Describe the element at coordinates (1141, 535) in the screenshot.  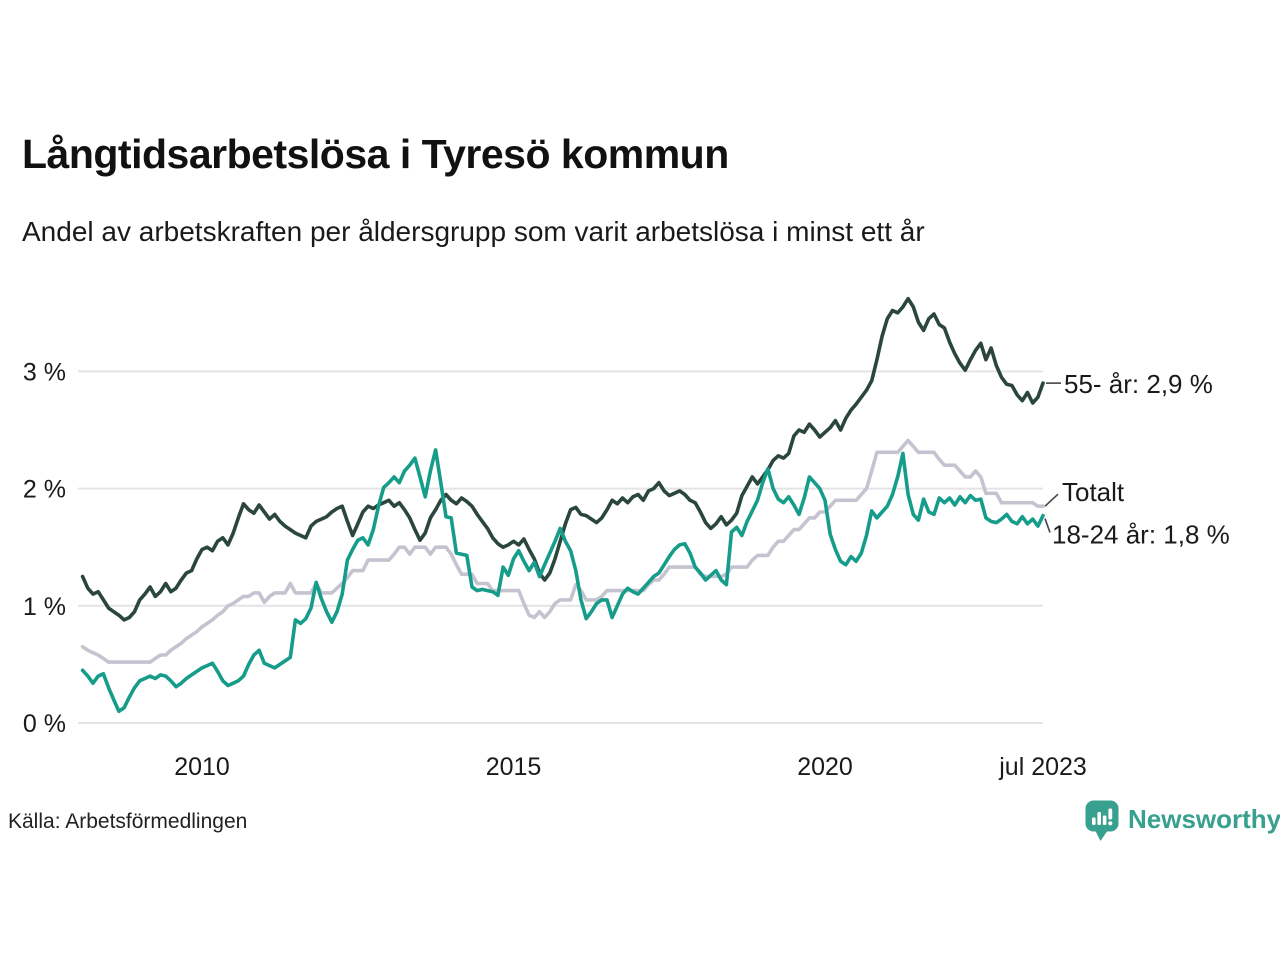
I see `series-end-label-18-24-ar: 18-24 år: 1,8 %` at that location.